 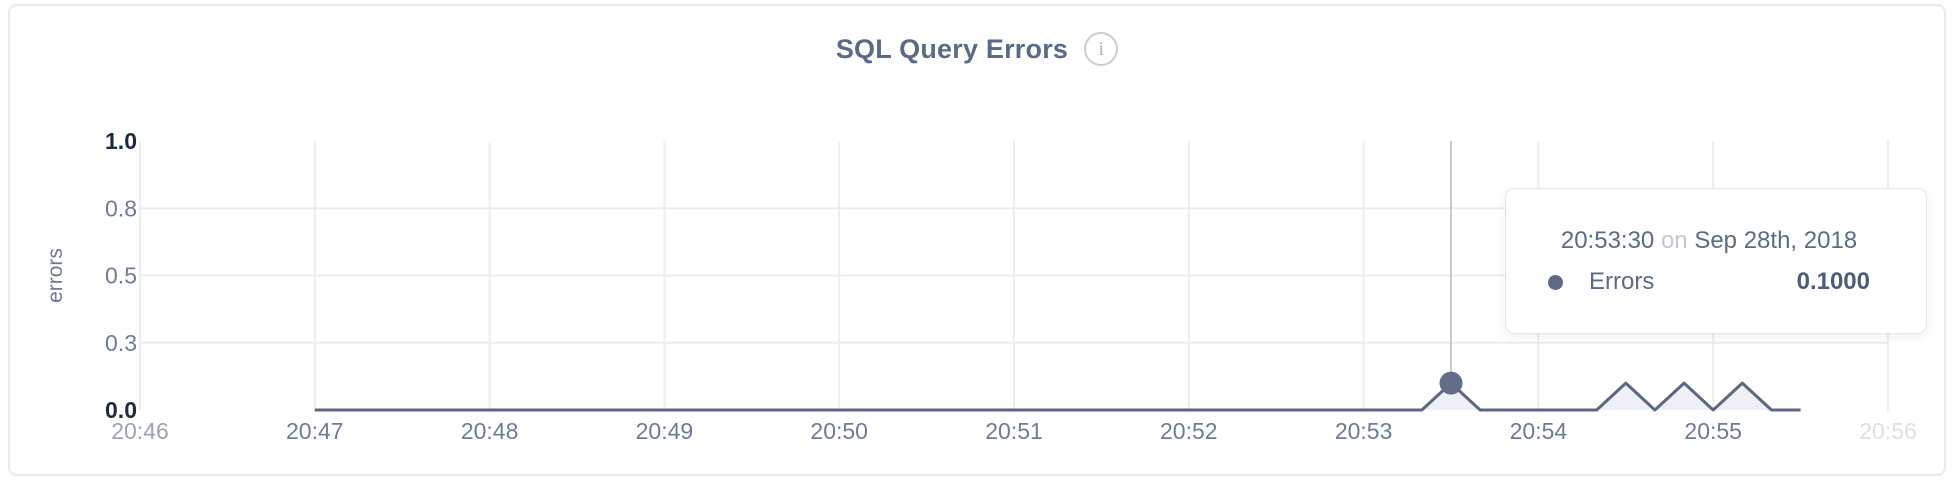 I want to click on x-tick-label: 20:47, so click(x=315, y=431).